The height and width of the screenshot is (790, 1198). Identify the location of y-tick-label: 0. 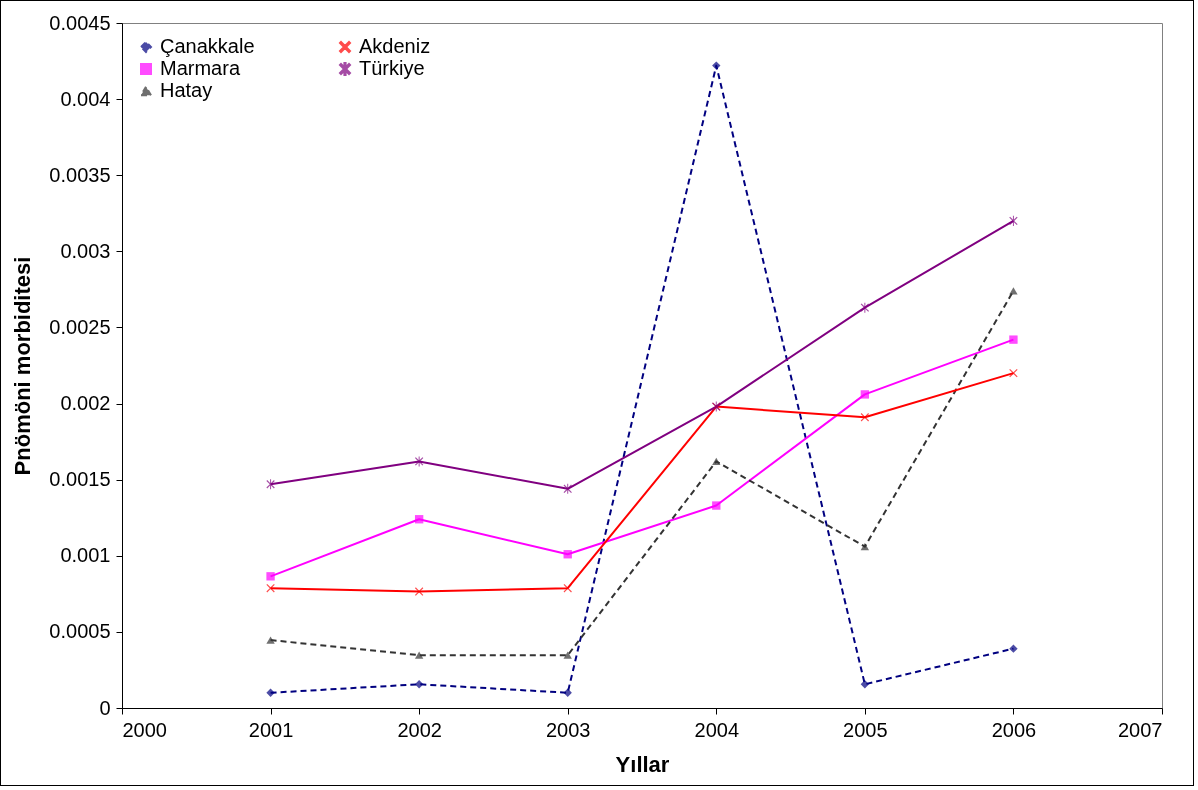
(105, 707).